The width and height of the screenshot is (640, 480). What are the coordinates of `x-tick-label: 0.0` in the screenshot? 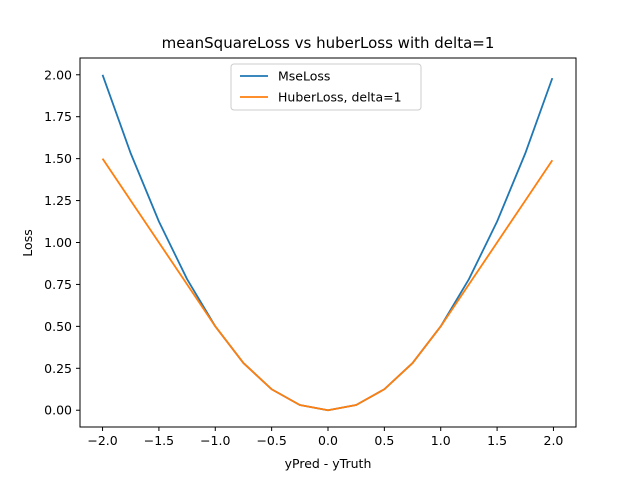 It's located at (328, 440).